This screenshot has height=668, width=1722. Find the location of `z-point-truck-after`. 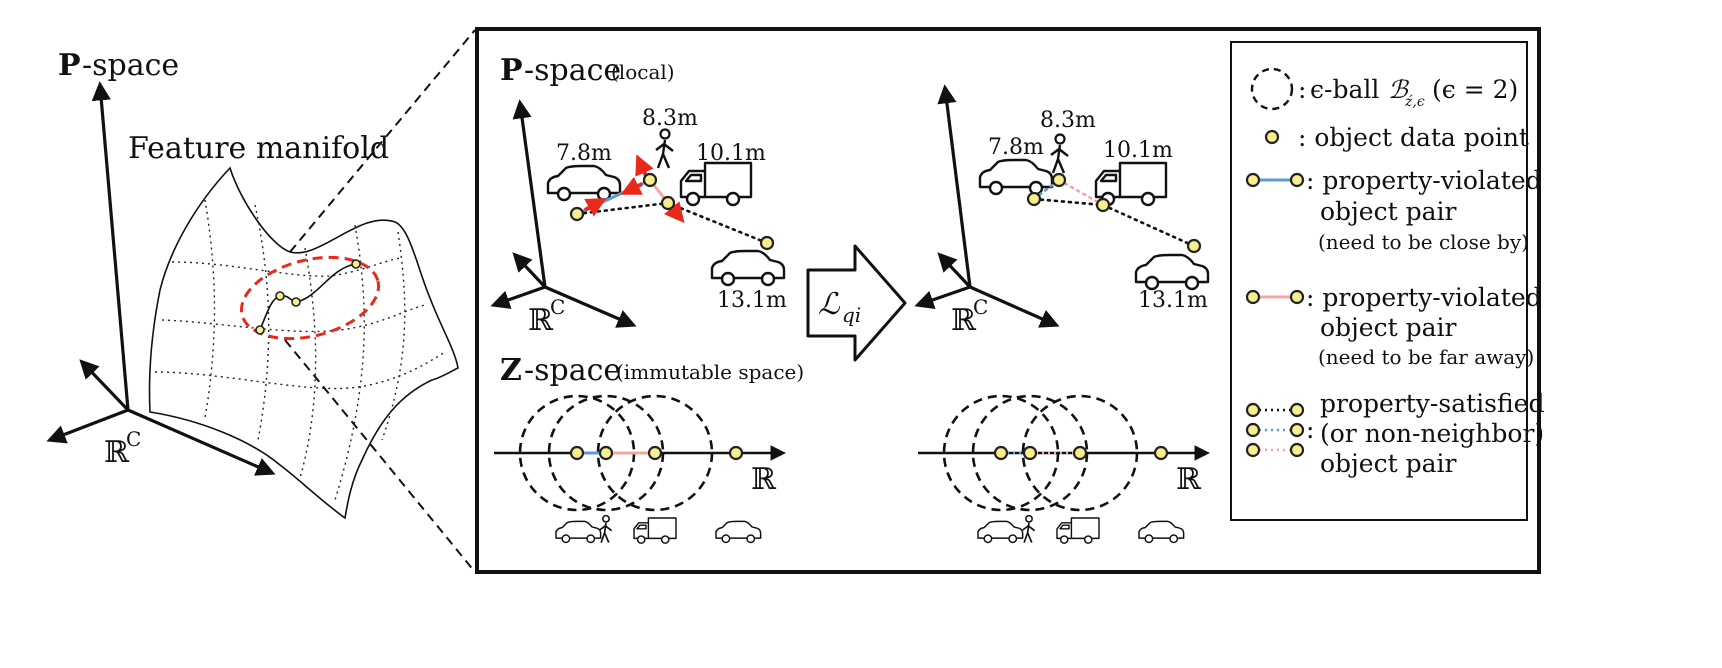

z-point-truck-after is located at coordinates (1080, 453).